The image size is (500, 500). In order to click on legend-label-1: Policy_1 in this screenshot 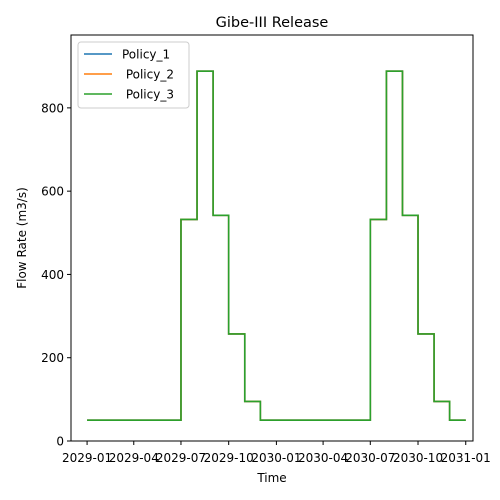, I will do `click(146, 55)`.